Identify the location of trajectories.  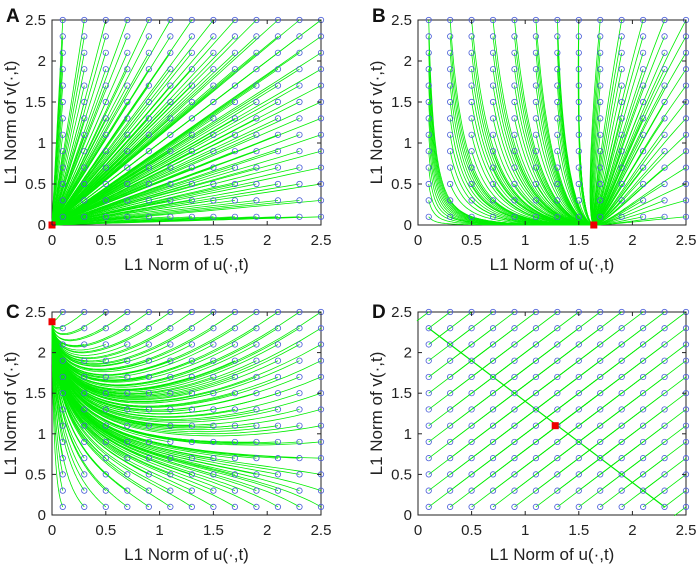
(551, 414).